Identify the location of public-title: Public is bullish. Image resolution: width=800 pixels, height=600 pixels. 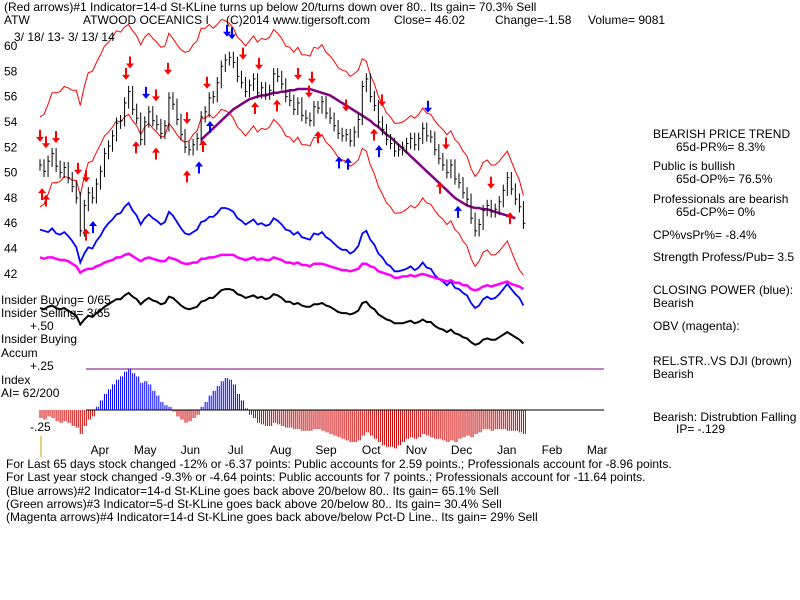
(694, 166).